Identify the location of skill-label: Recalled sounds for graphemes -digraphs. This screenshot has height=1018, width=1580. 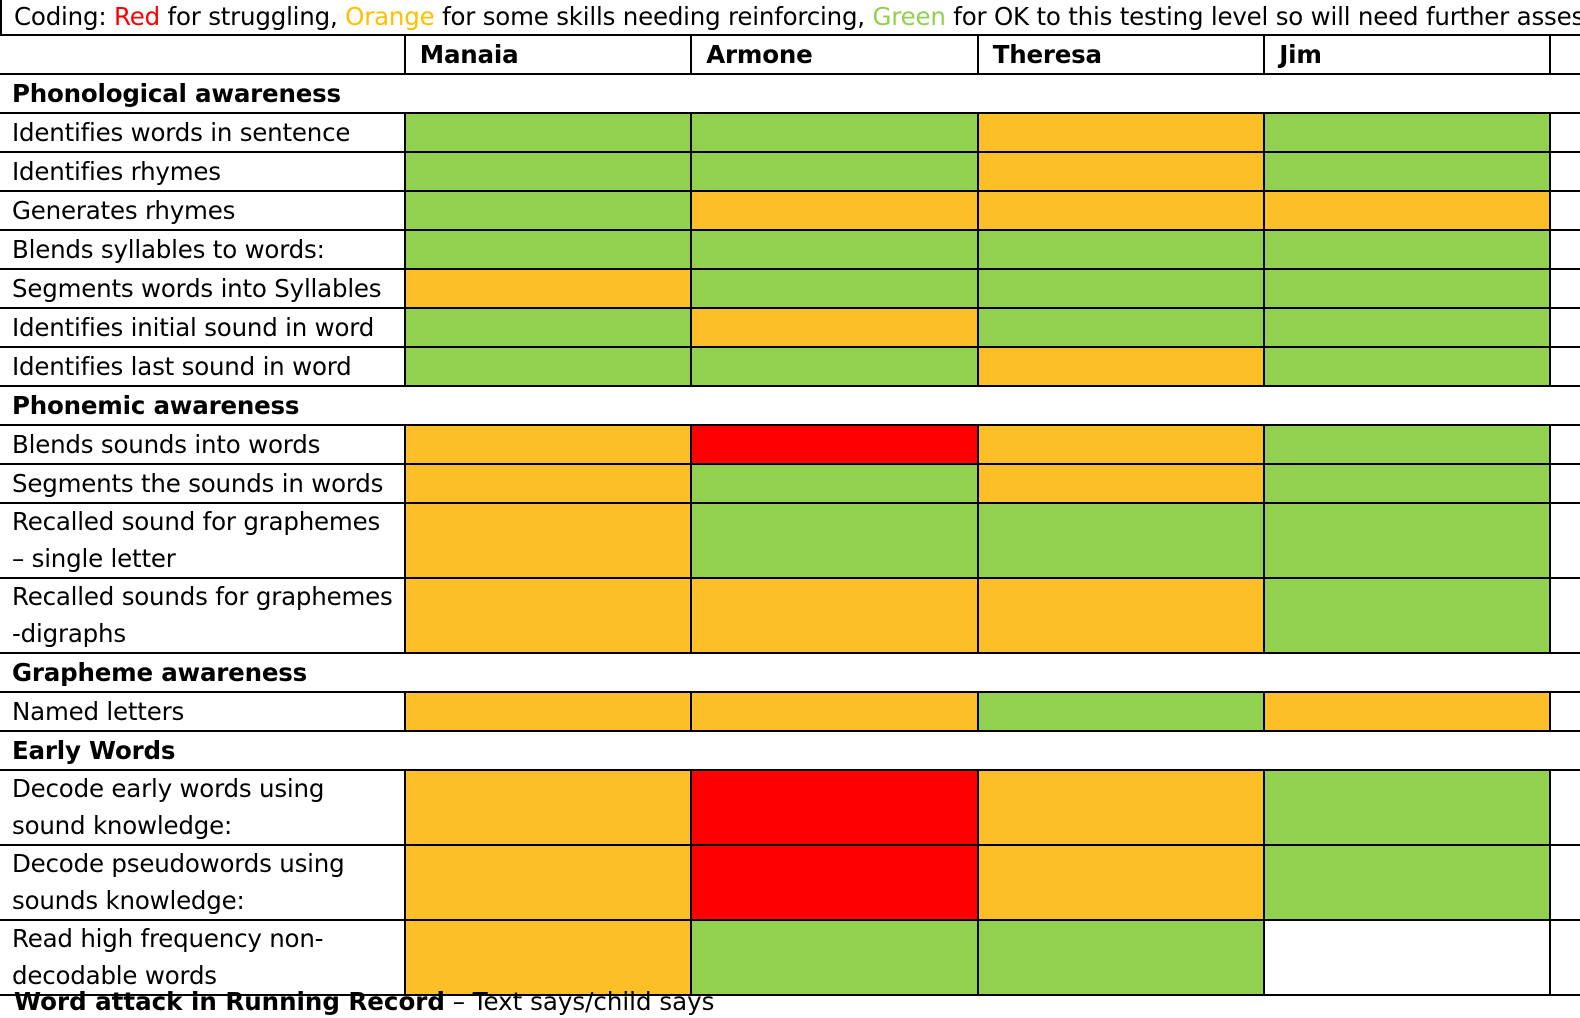
(203, 615).